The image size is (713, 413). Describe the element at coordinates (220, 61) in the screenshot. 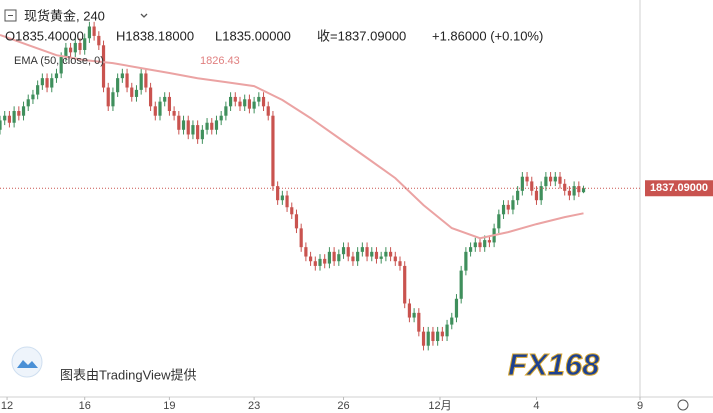

I see `ema-value: 1826.43` at that location.